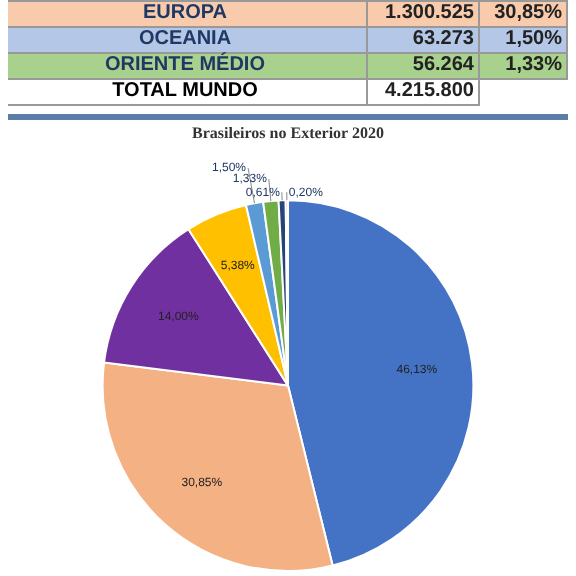 This screenshot has width=576, height=576. Describe the element at coordinates (424, 15) in the screenshot. I see `text: 1.300.525` at that location.